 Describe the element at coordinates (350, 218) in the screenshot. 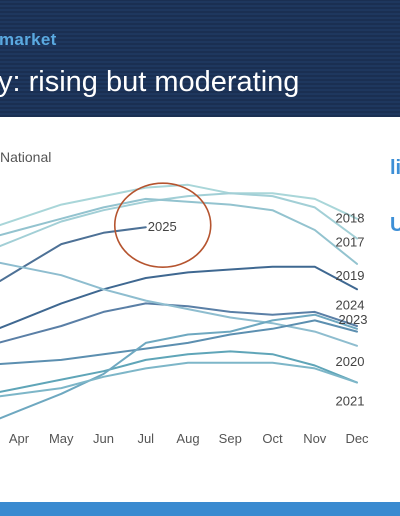

I see `series-label-2018: 2018` at that location.